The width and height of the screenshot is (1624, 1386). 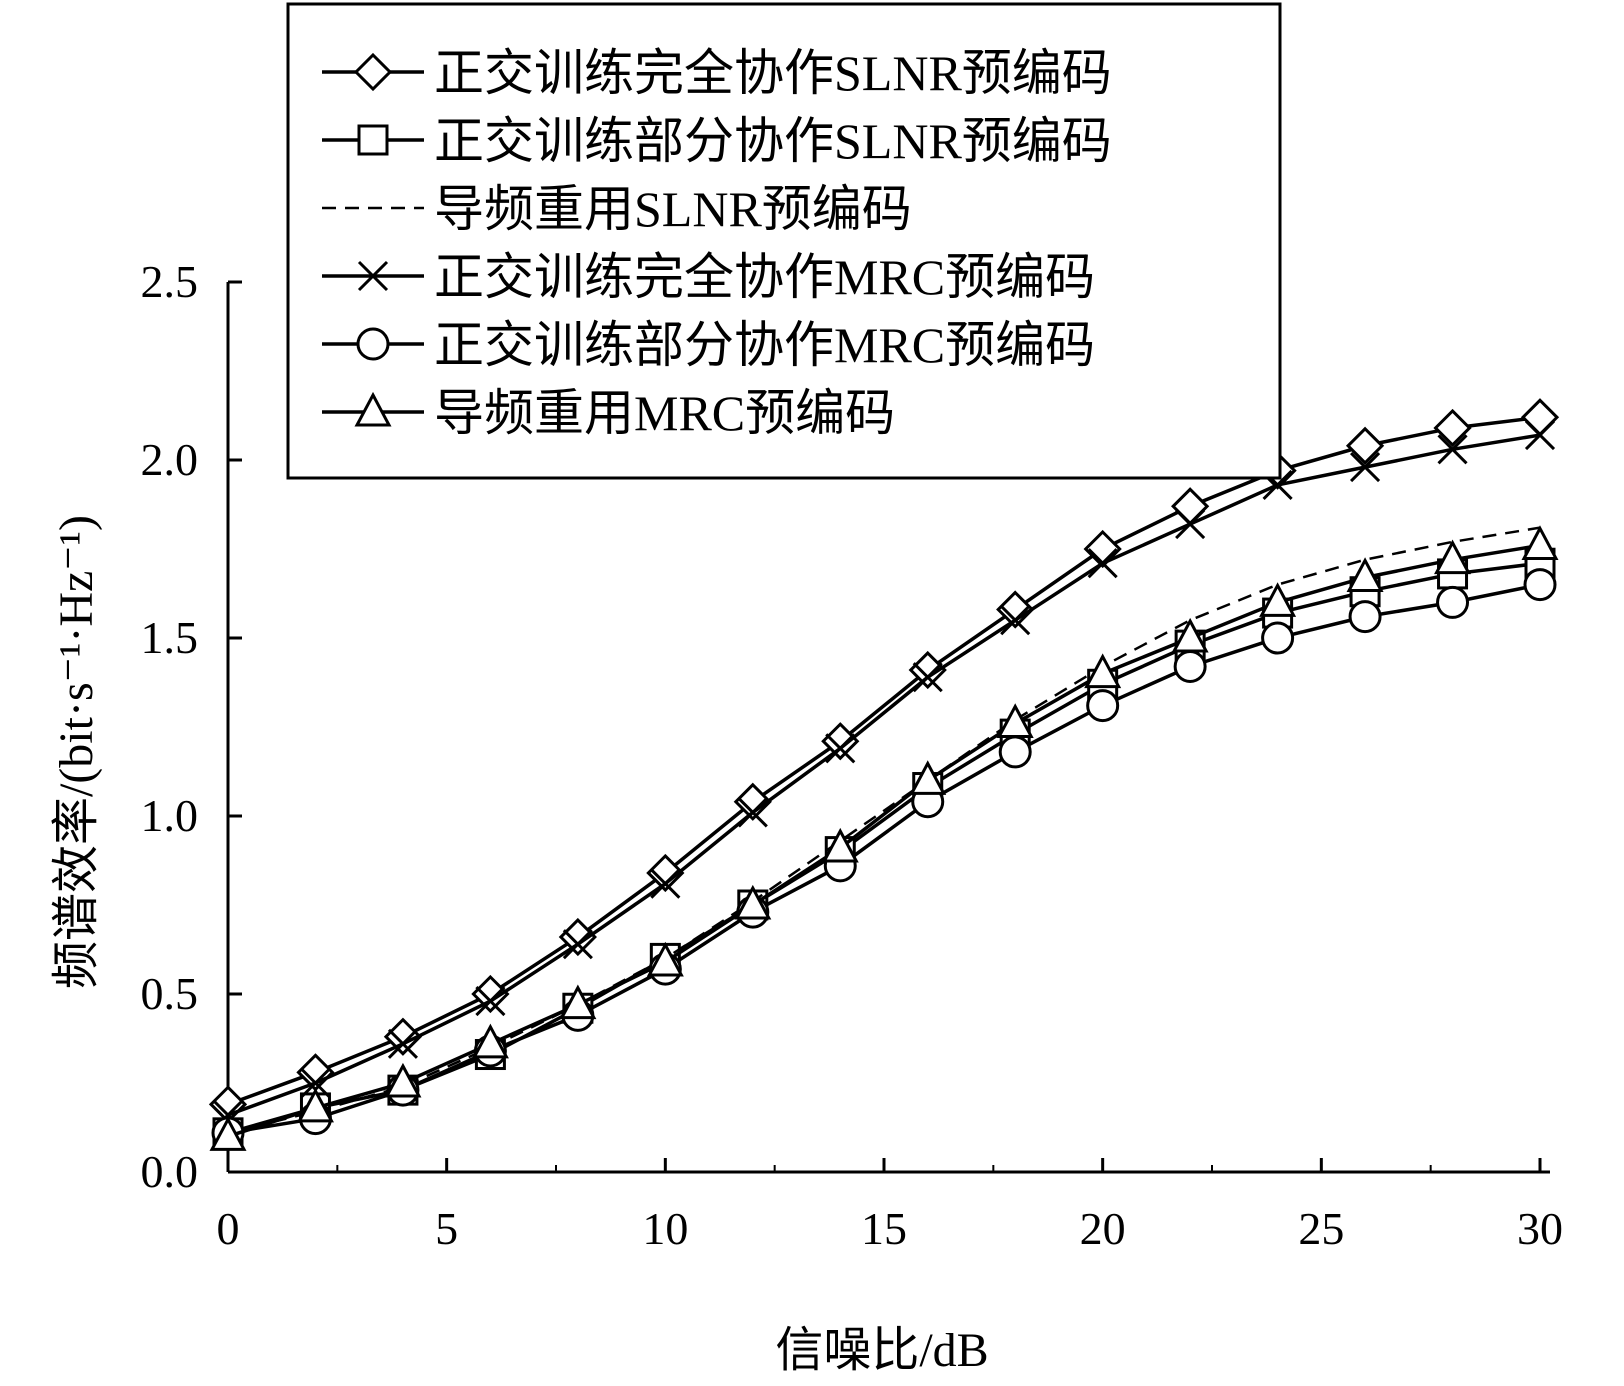 I want to click on legend-item: 正交训练完全协作MRC预编码, so click(x=708, y=277).